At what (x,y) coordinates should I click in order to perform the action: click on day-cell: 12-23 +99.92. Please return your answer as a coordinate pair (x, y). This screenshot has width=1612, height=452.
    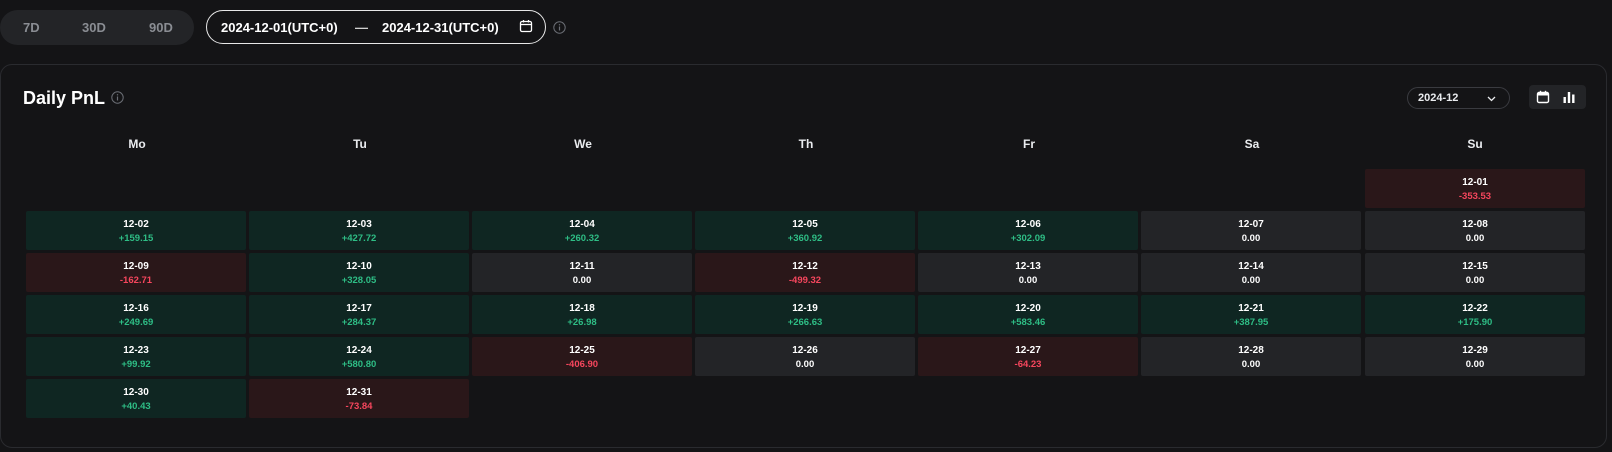
    Looking at the image, I should click on (136, 356).